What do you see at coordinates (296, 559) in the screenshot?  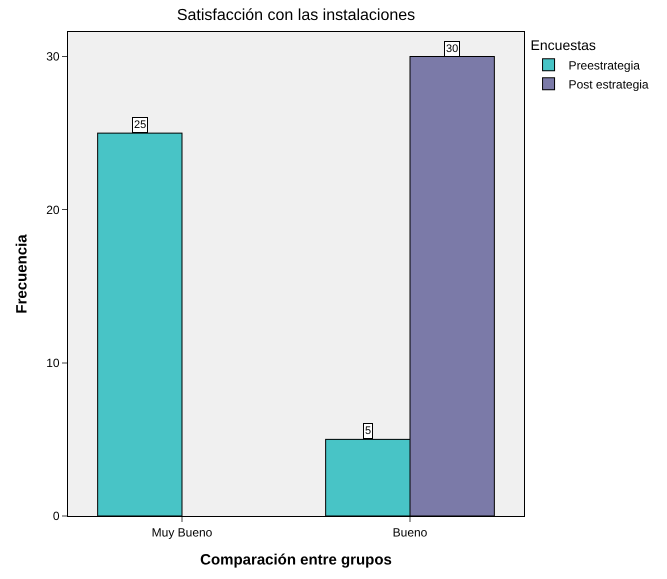 I see `x-axis-title: Comparación entre grupos` at bounding box center [296, 559].